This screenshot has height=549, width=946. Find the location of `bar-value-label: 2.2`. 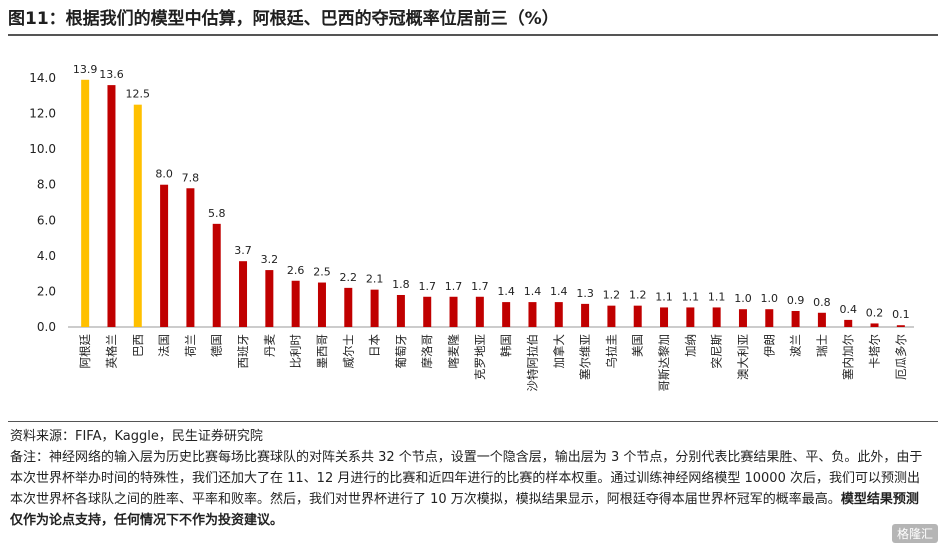

bar-value-label: 2.2 is located at coordinates (349, 277).